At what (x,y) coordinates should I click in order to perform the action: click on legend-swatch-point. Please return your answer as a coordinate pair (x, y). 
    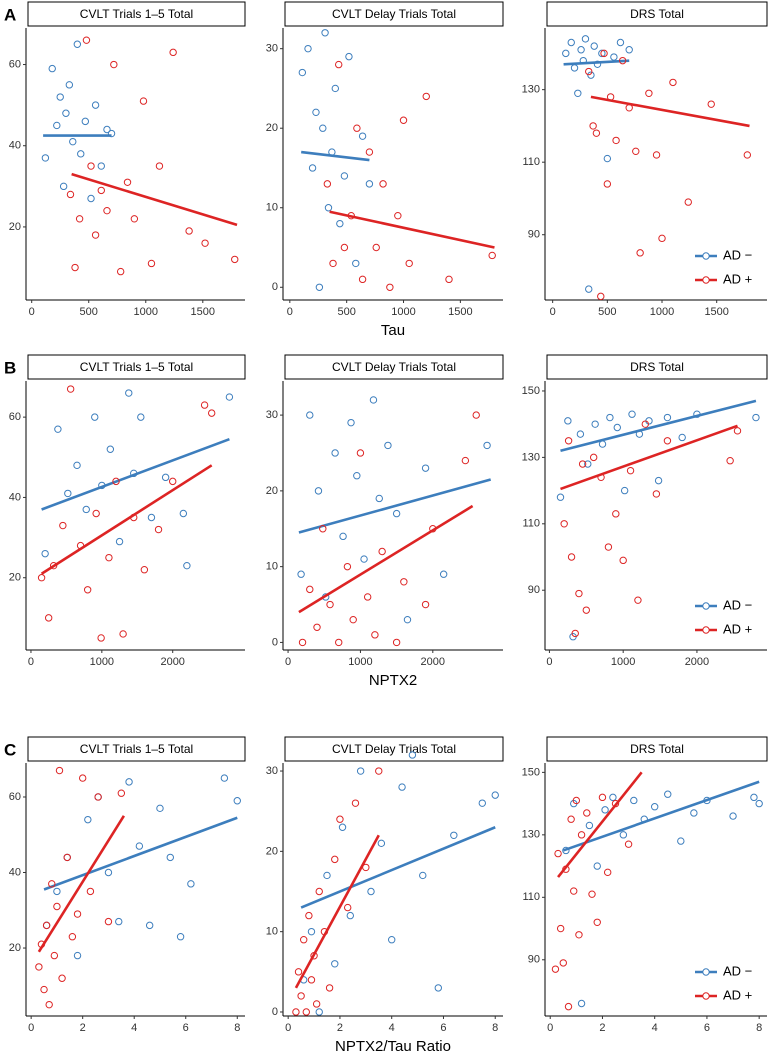
    Looking at the image, I should click on (706, 280).